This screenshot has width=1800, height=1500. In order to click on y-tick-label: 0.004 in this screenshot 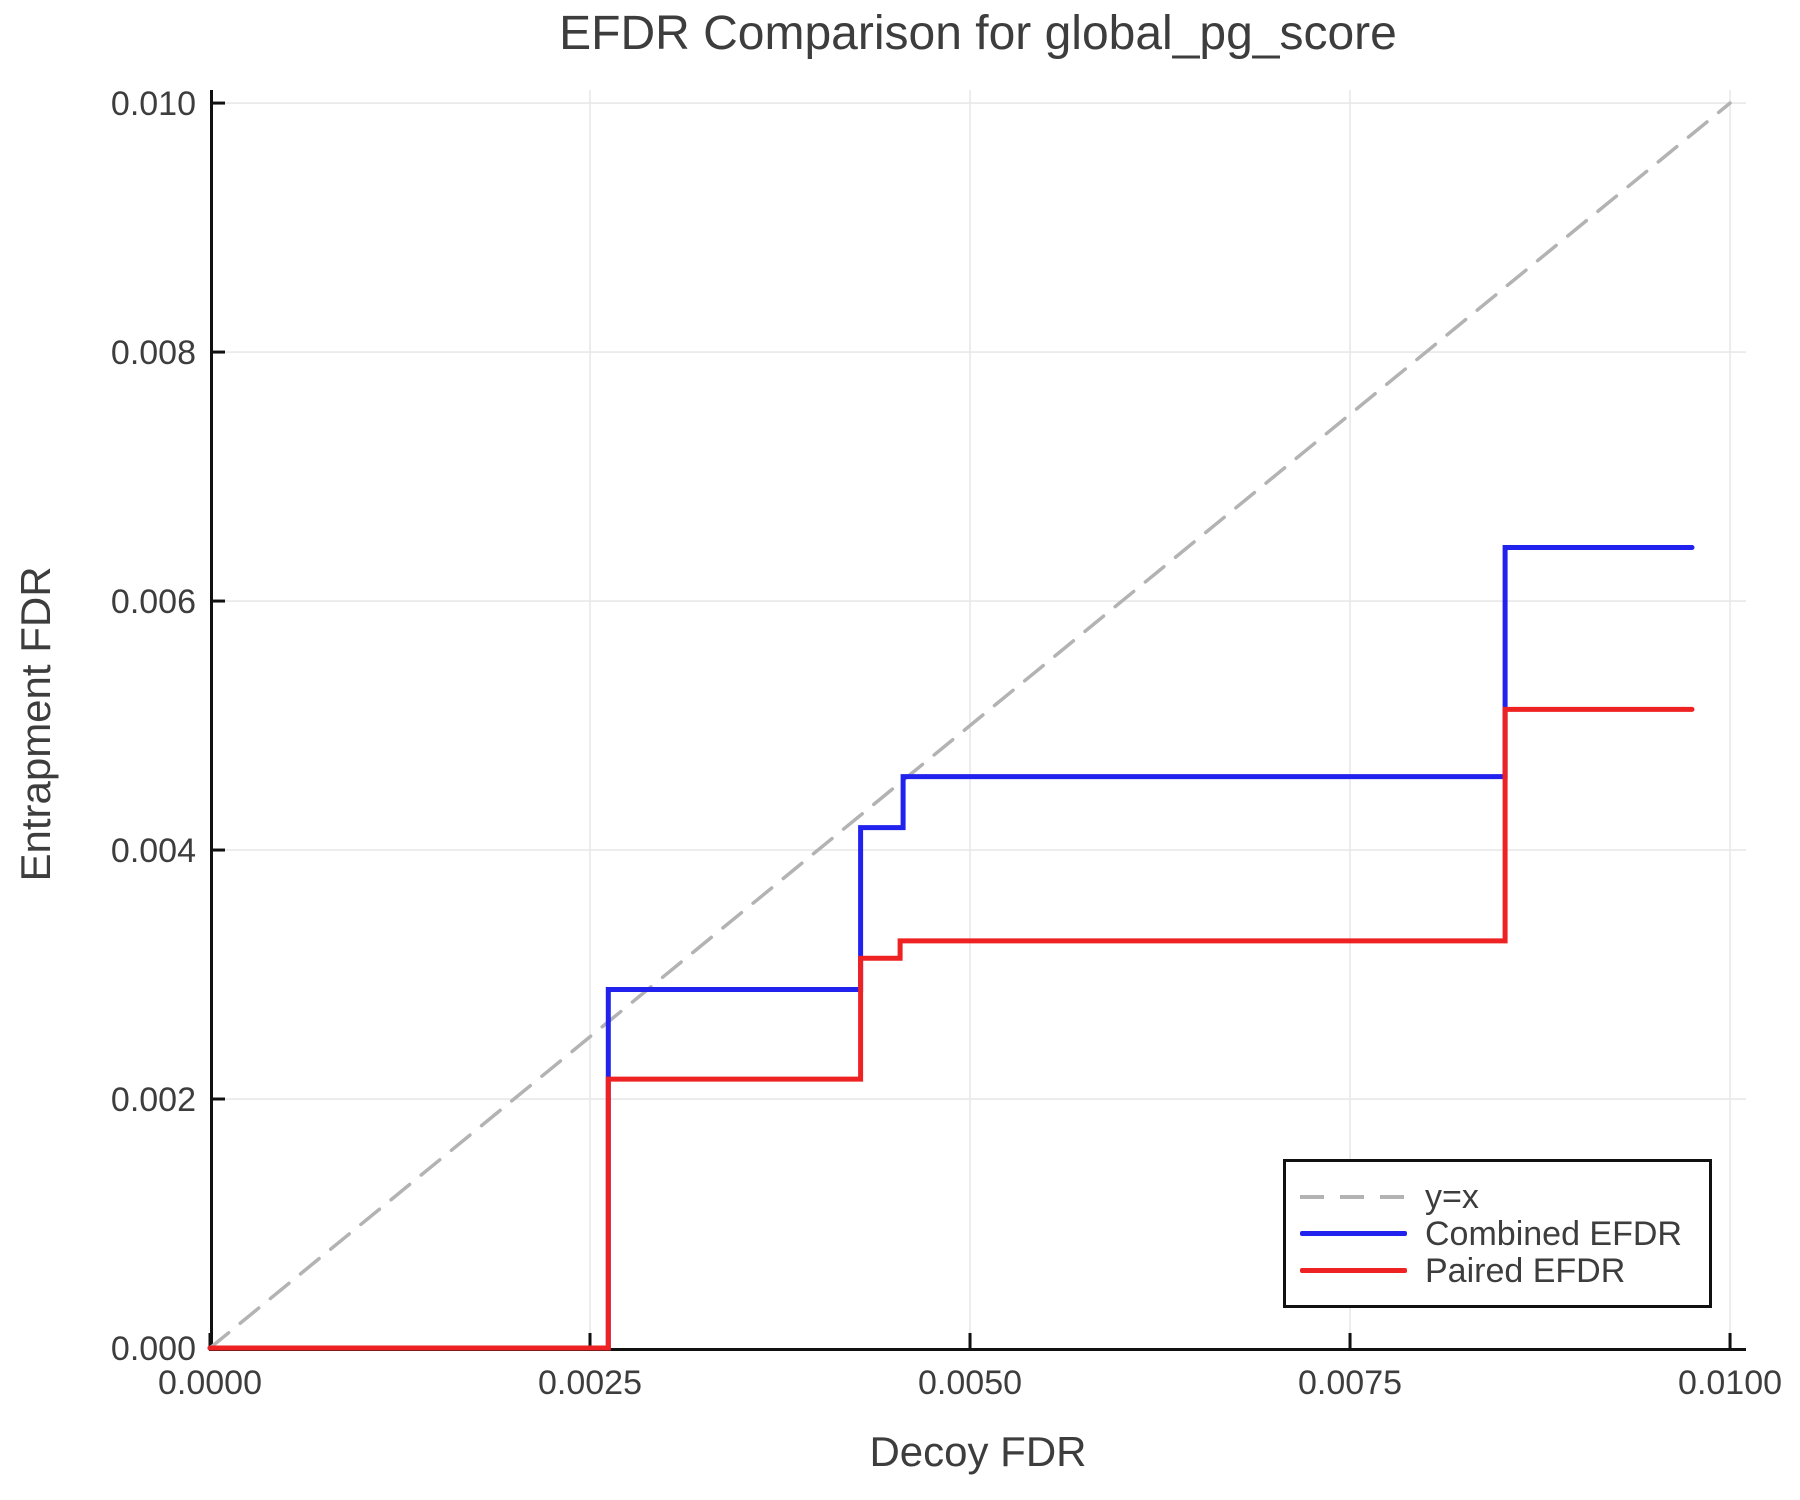, I will do `click(153, 851)`.